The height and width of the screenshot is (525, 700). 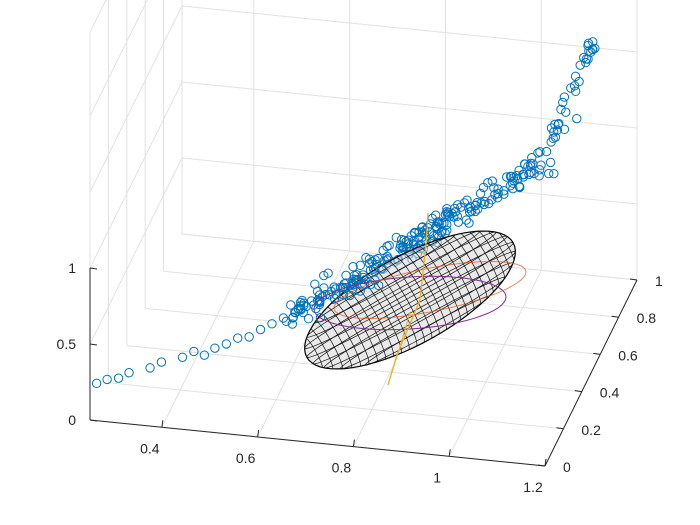 I want to click on z-tick-label: 0, so click(x=72, y=420).